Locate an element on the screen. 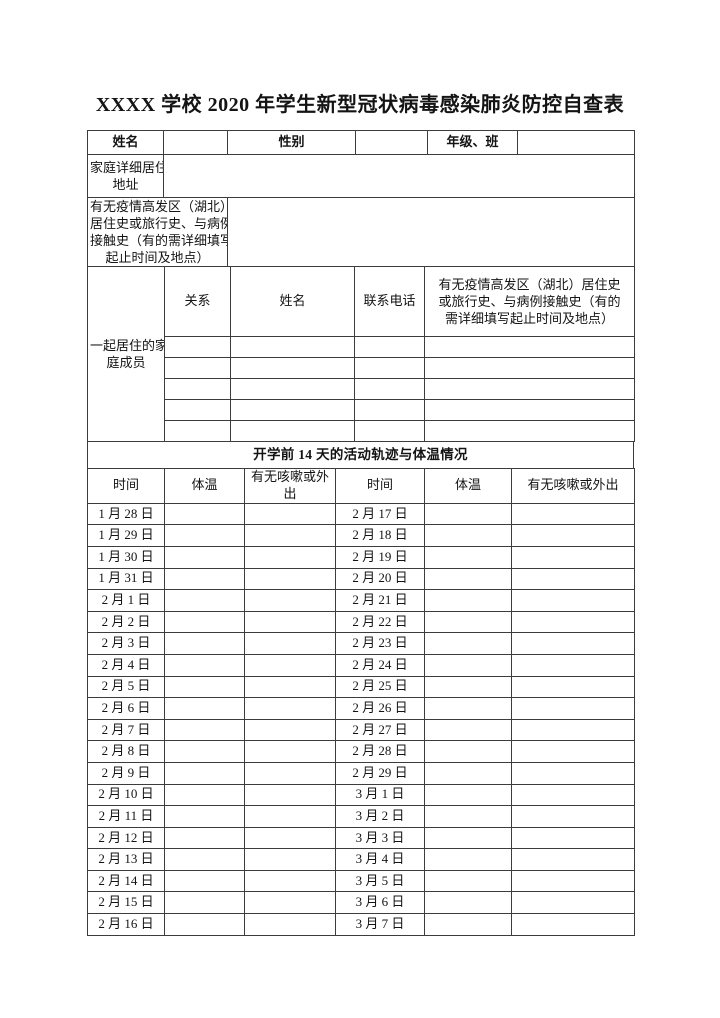 The height and width of the screenshot is (1018, 720). gender-input-cell is located at coordinates (391, 142).